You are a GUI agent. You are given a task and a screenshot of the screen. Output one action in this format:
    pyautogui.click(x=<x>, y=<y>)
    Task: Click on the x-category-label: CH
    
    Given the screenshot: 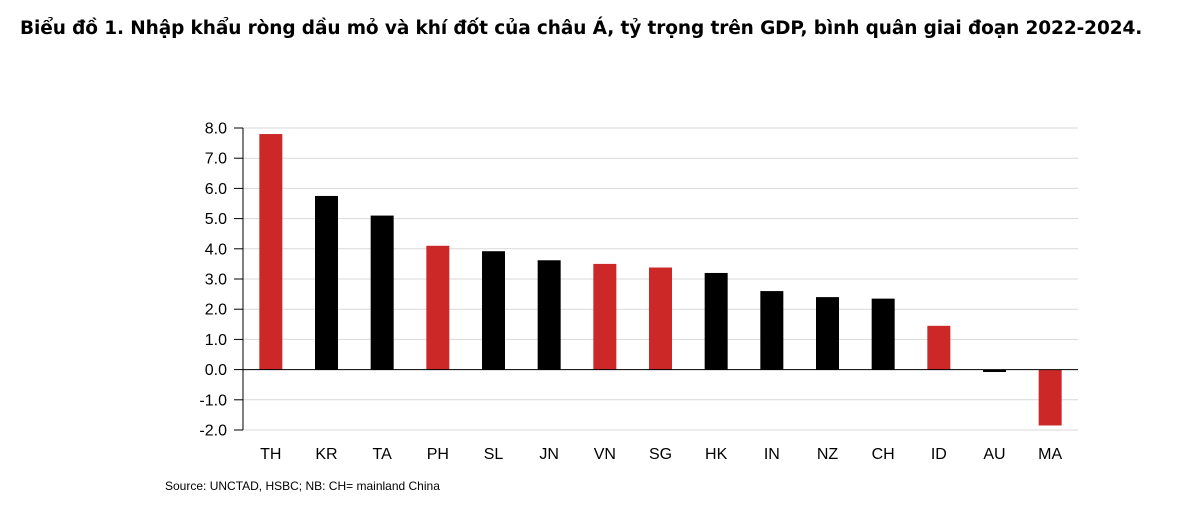 What is the action you would take?
    pyautogui.click(x=883, y=454)
    